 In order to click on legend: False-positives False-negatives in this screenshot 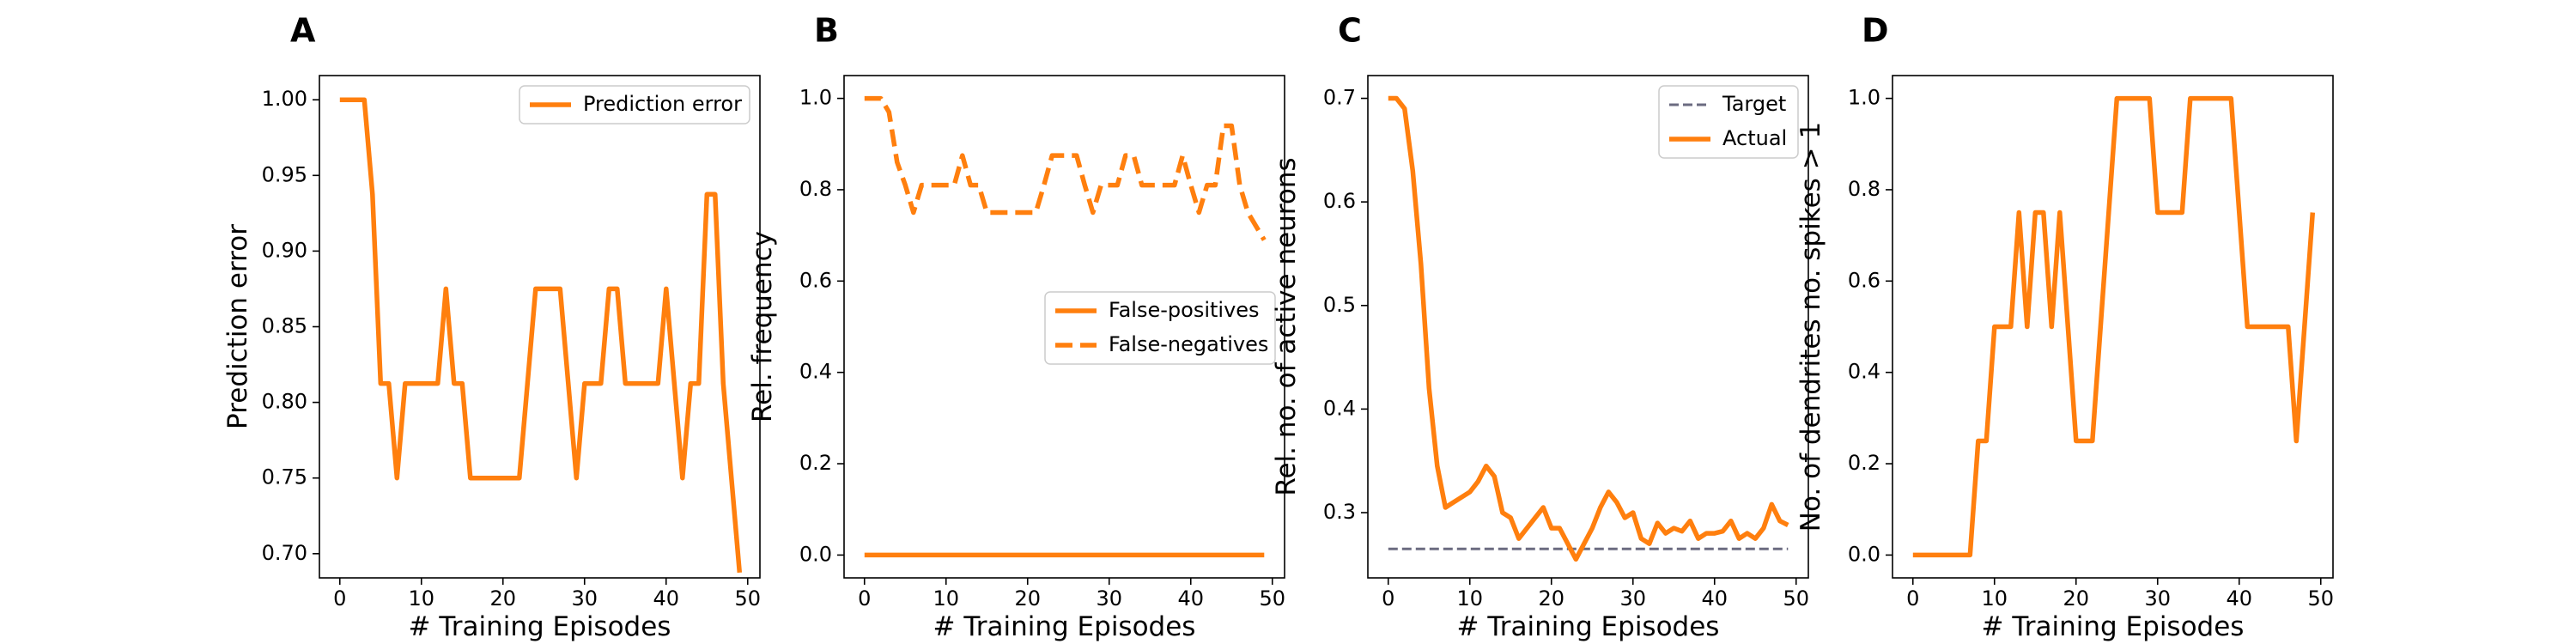, I will do `click(1160, 328)`.